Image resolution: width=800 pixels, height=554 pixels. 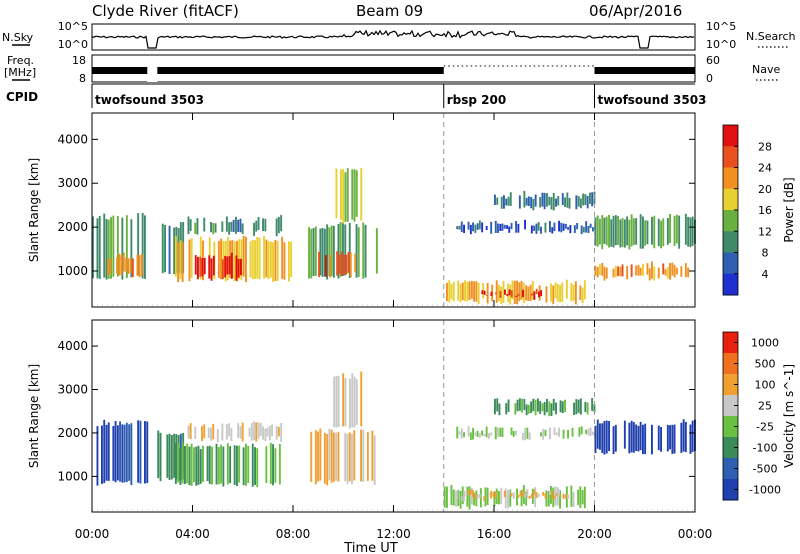 What do you see at coordinates (765, 448) in the screenshot?
I see `velocity-colorbar-tick-label: -100` at bounding box center [765, 448].